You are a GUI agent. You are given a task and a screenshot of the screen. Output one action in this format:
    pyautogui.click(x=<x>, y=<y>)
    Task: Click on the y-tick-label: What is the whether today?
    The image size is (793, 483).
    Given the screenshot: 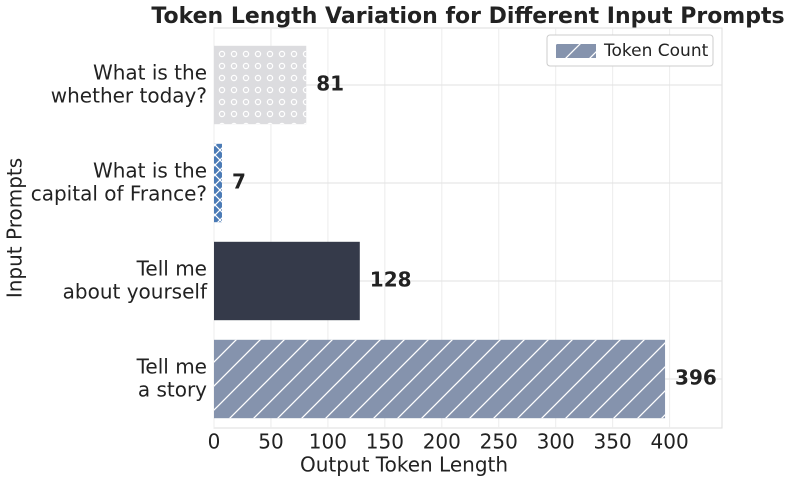 What is the action you would take?
    pyautogui.click(x=129, y=83)
    